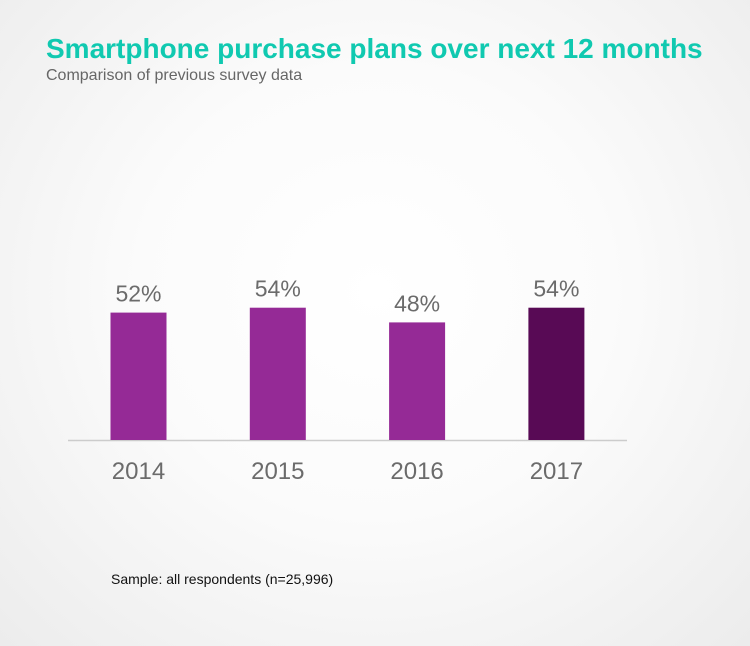 Image resolution: width=750 pixels, height=646 pixels. I want to click on value-label-2015: 54%, so click(278, 289).